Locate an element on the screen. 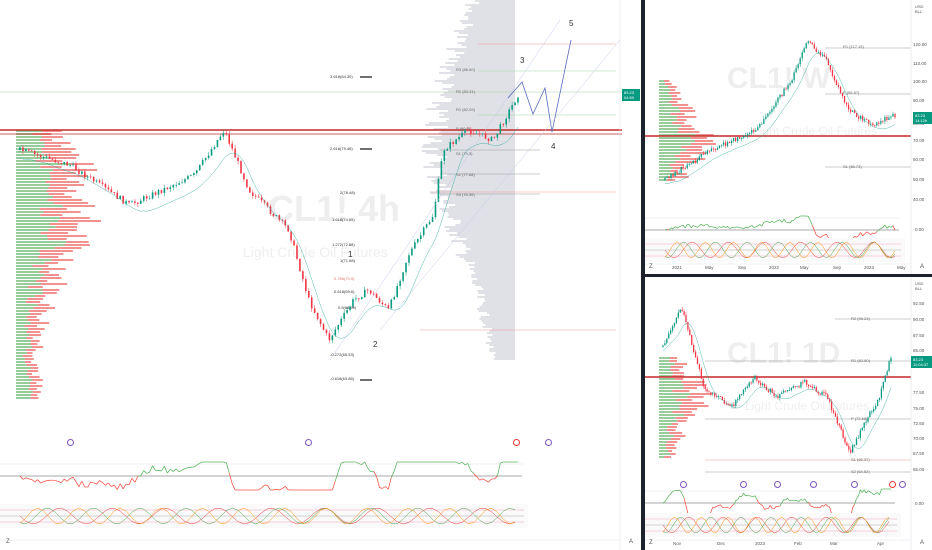 The height and width of the screenshot is (550, 932). pane-separator-horizontal is located at coordinates (788, 275).